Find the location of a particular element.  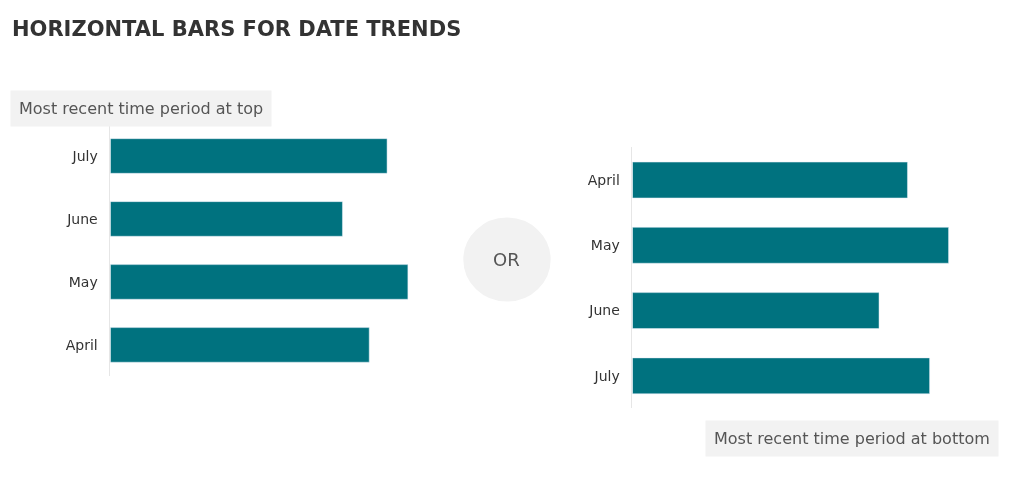

chart-title: HORIZONTAL BARS FOR DATE TRENDS is located at coordinates (237, 29).